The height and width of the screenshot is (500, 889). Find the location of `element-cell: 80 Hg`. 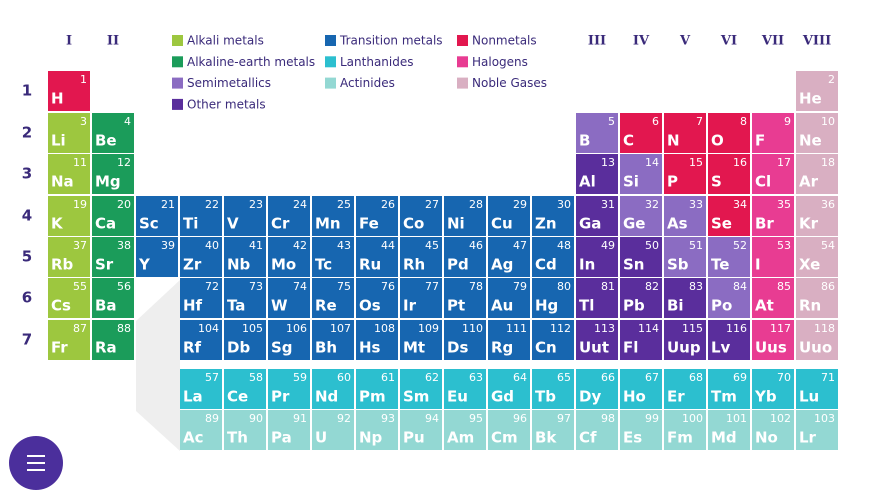

element-cell: 80 Hg is located at coordinates (553, 298).